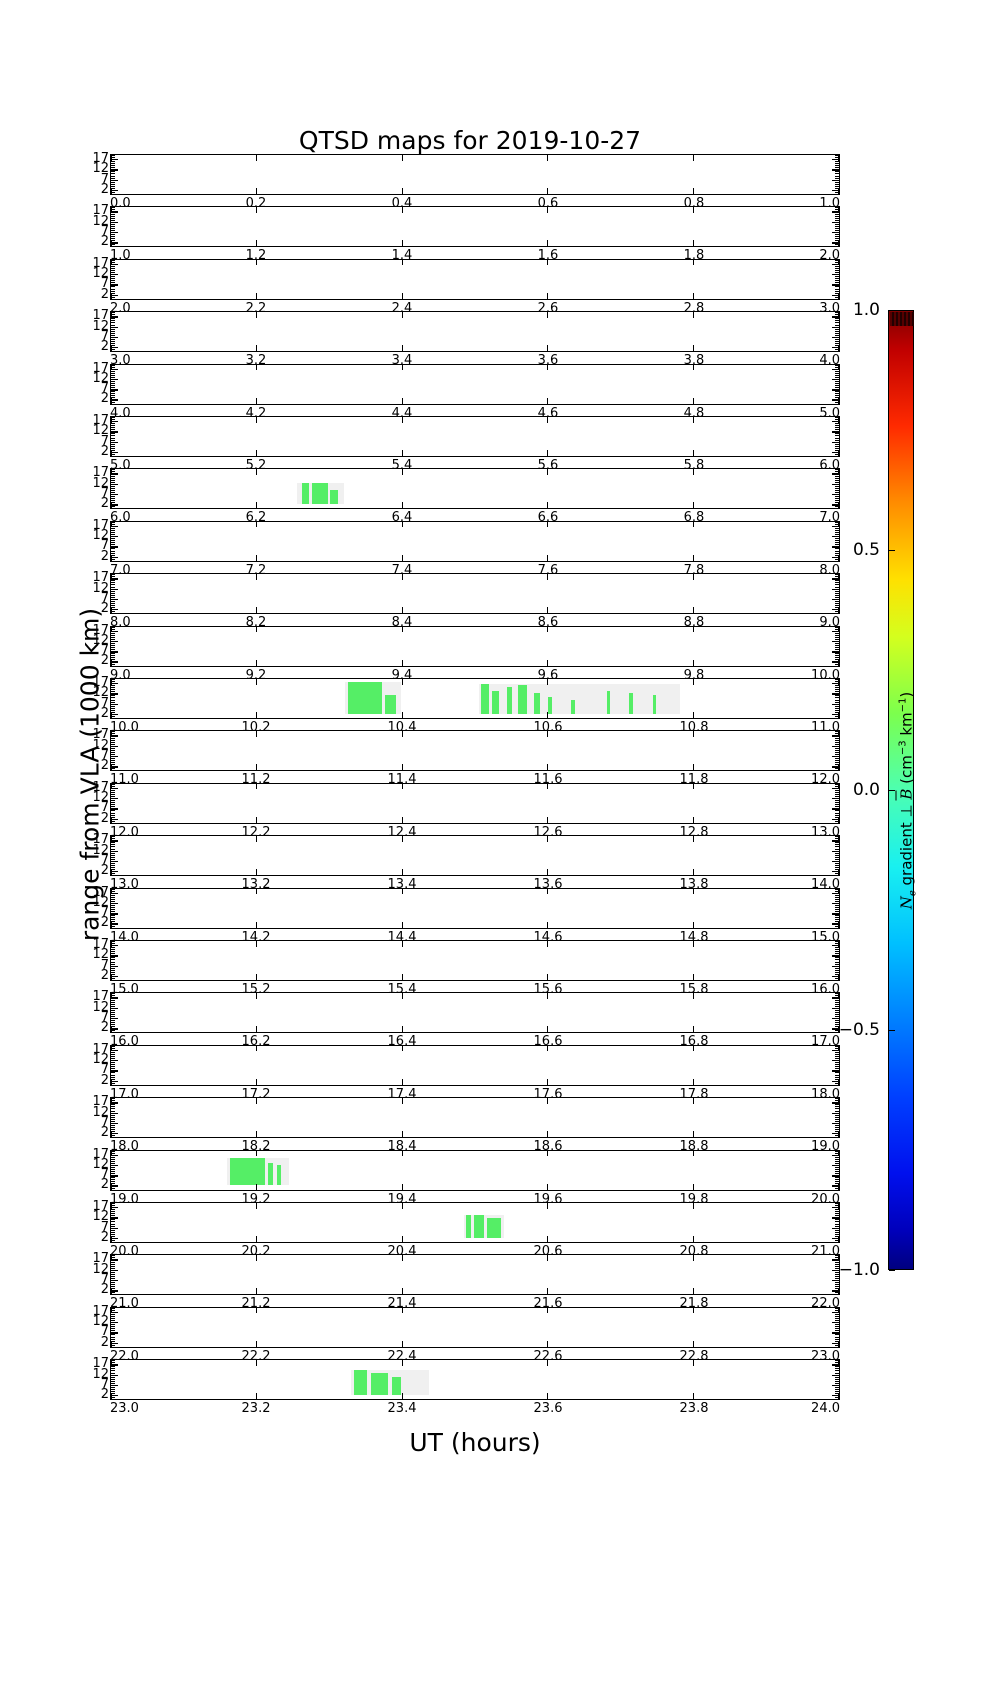 This screenshot has width=1000, height=1700. I want to click on panel-hour-7: 2 7 12 17, so click(466, 541).